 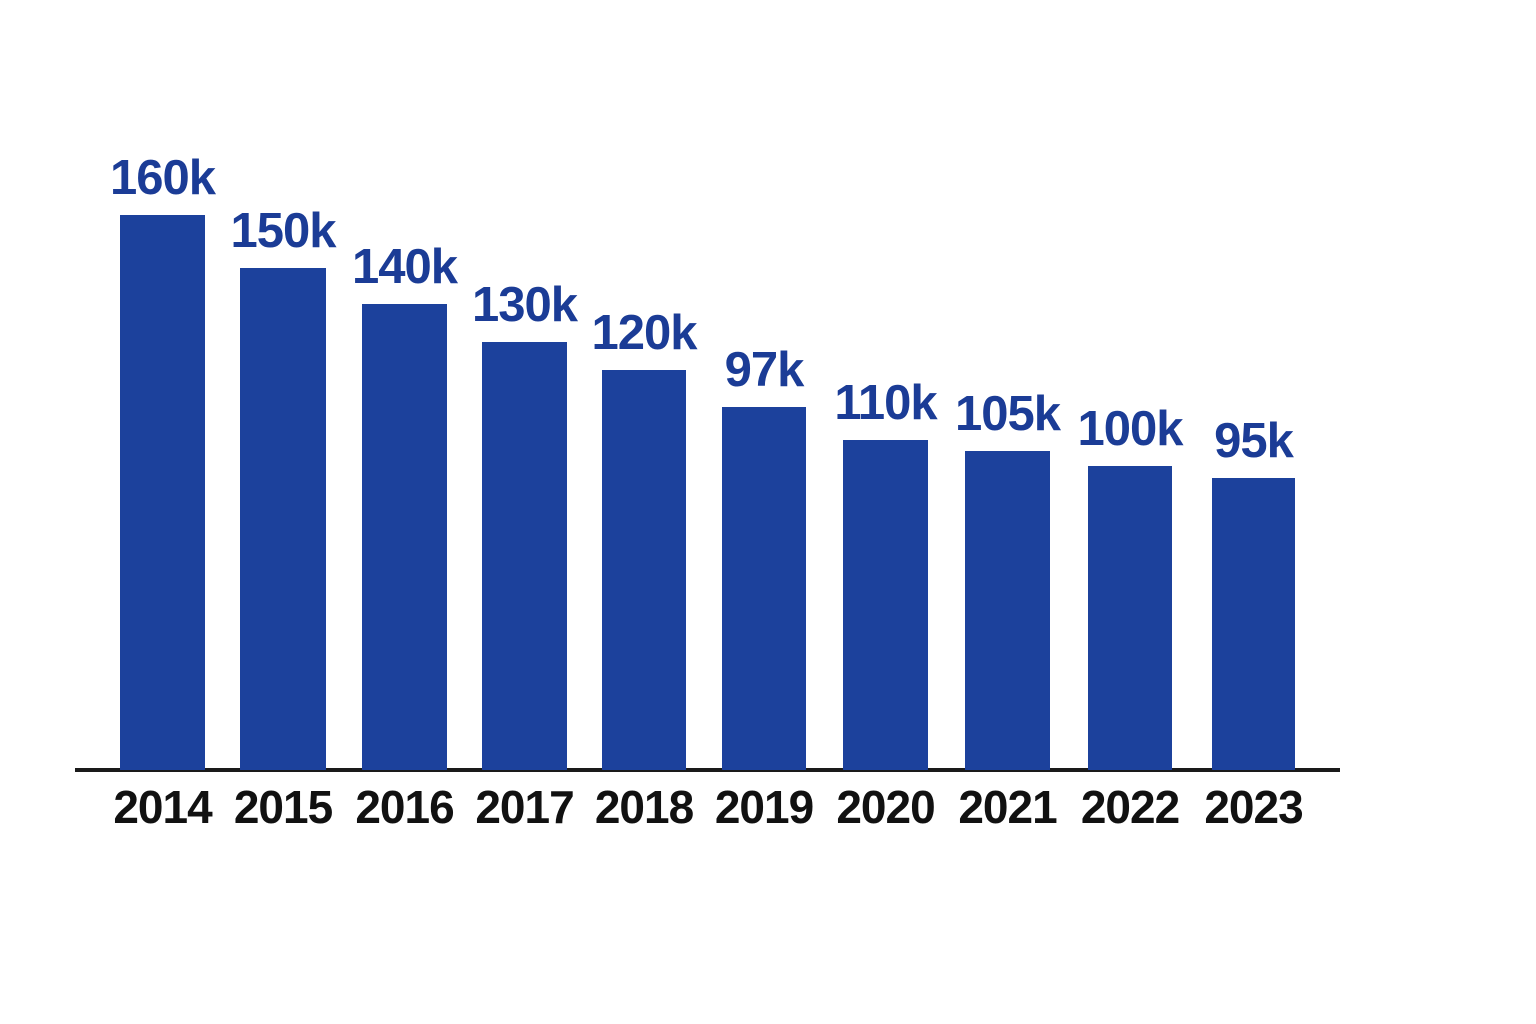 What do you see at coordinates (524, 305) in the screenshot?
I see `bar-value-label: 130k` at bounding box center [524, 305].